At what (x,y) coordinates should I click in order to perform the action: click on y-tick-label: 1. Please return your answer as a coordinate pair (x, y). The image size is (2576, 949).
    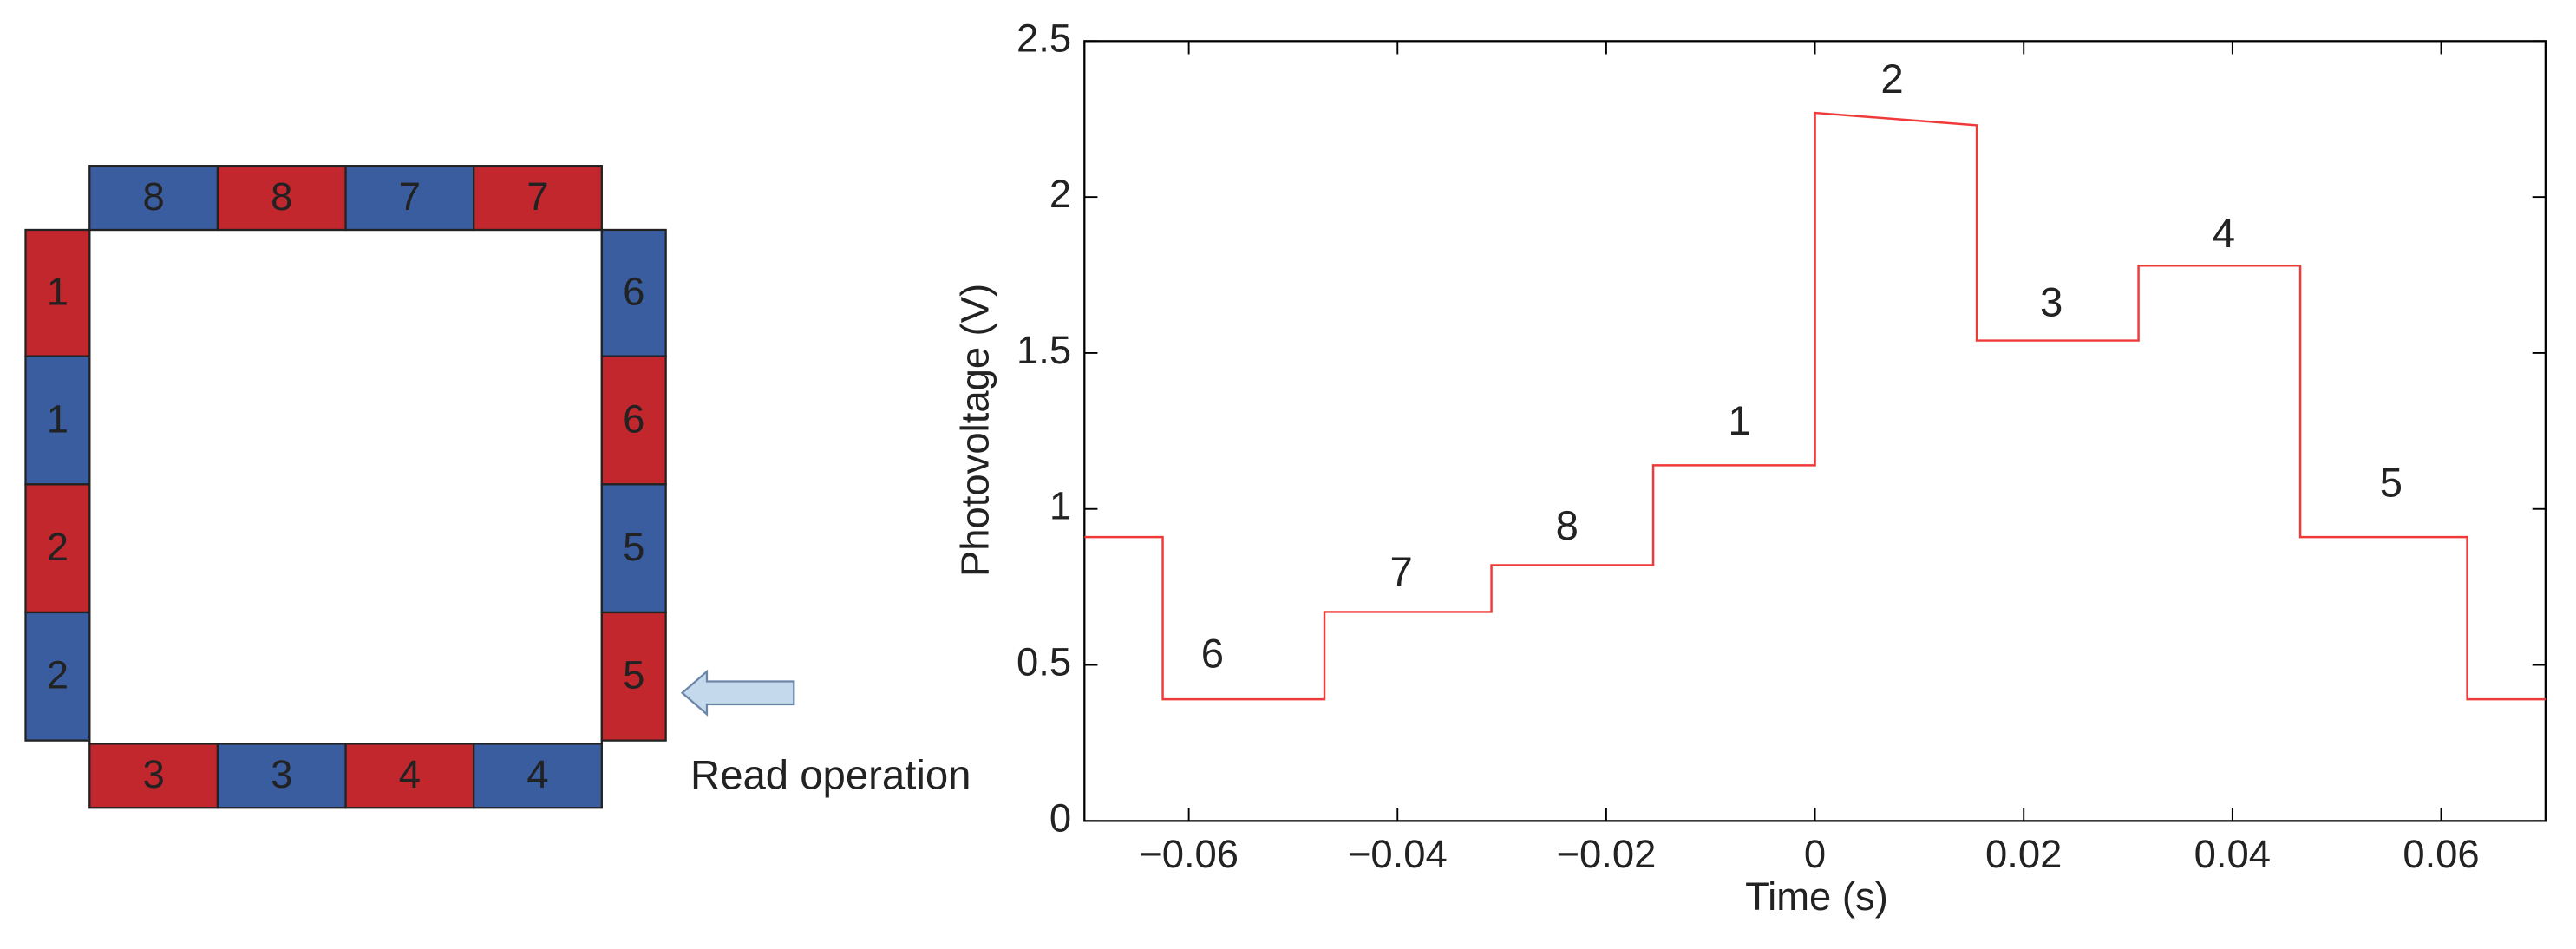
    Looking at the image, I should click on (1060, 506).